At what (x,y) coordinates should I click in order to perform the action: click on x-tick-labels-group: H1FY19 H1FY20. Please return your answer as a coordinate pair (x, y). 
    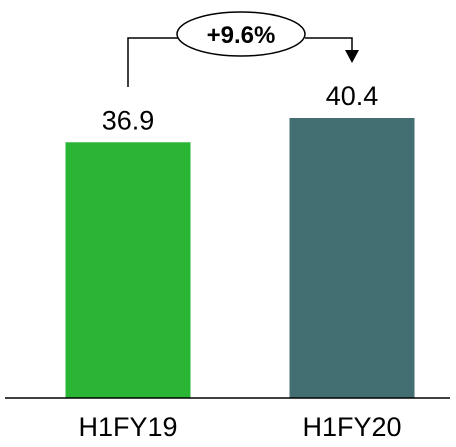
    Looking at the image, I should click on (239, 427).